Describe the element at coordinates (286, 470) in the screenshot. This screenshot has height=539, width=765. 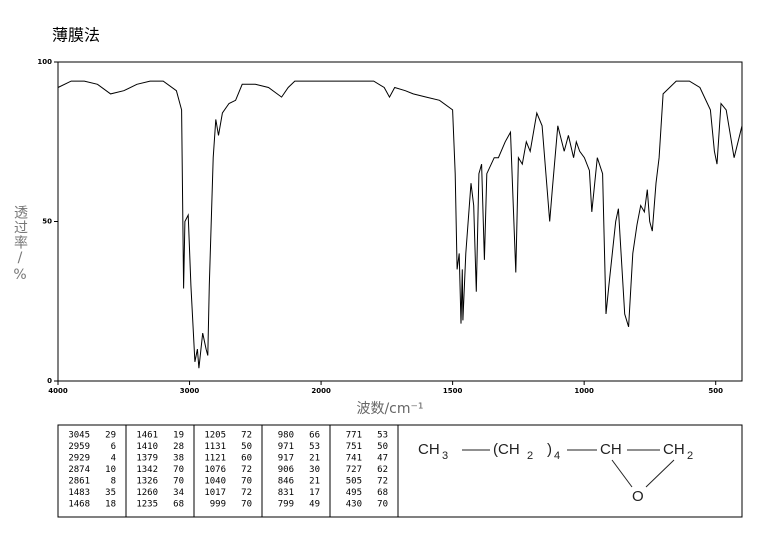
I see `table-cell: 906` at that location.